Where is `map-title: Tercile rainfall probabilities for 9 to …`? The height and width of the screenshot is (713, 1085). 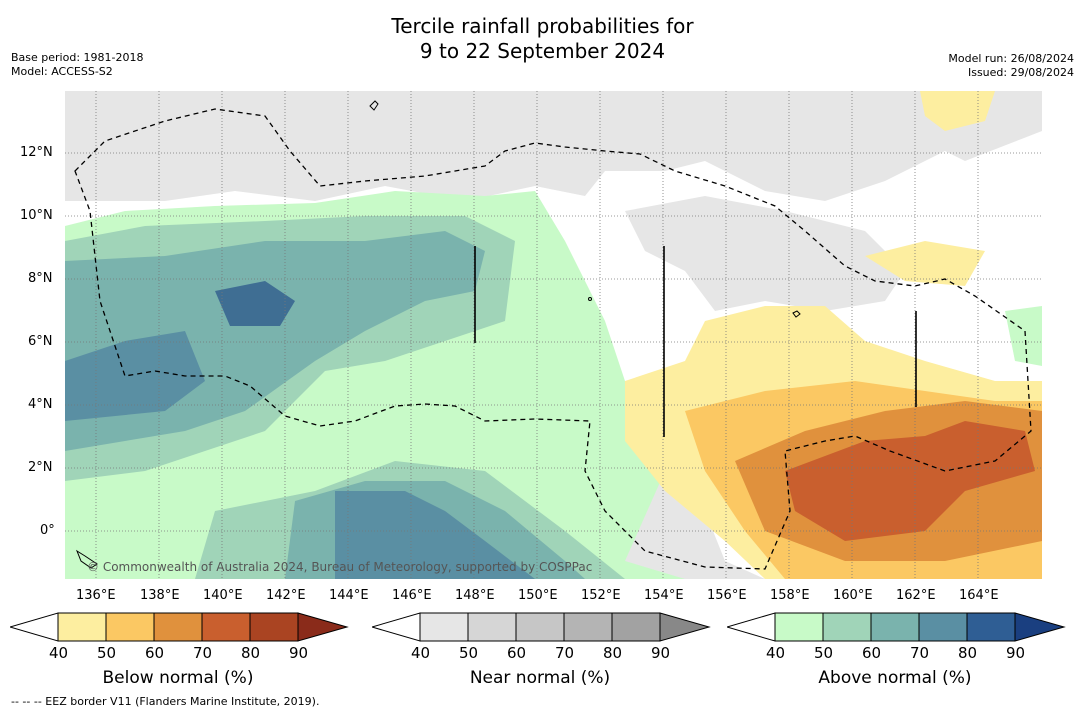
map-title: Tercile rainfall probabilities for 9 to … is located at coordinates (542, 39).